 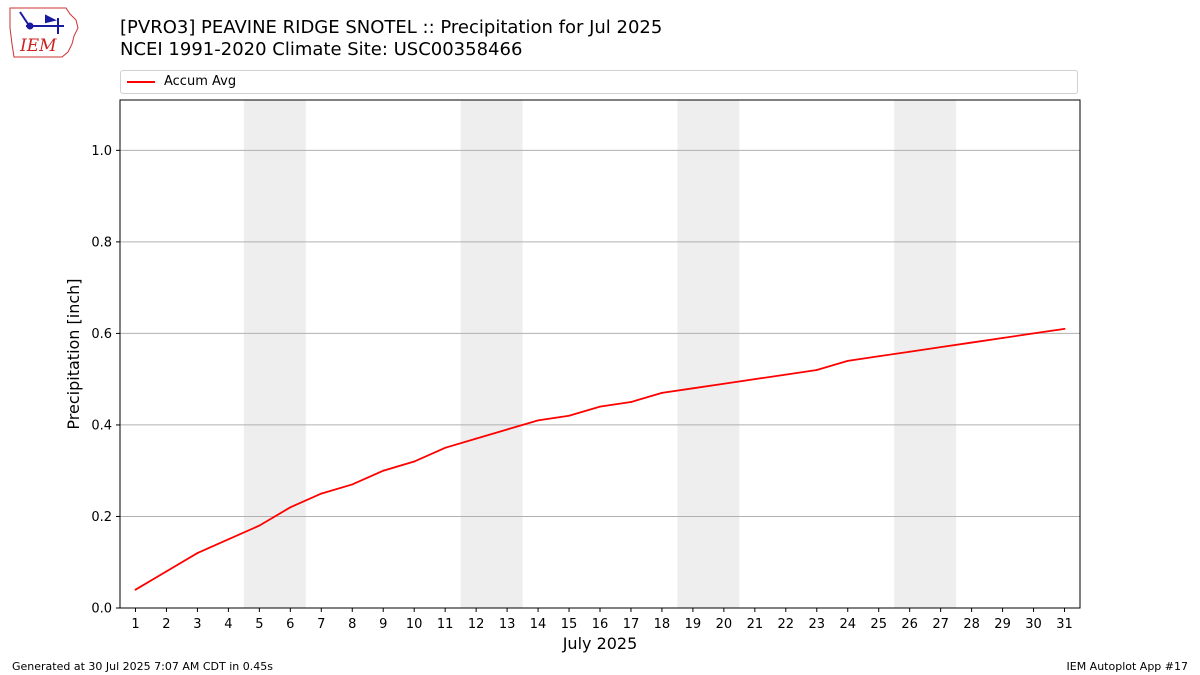 I want to click on iem-logo: IEM, so click(x=44, y=32).